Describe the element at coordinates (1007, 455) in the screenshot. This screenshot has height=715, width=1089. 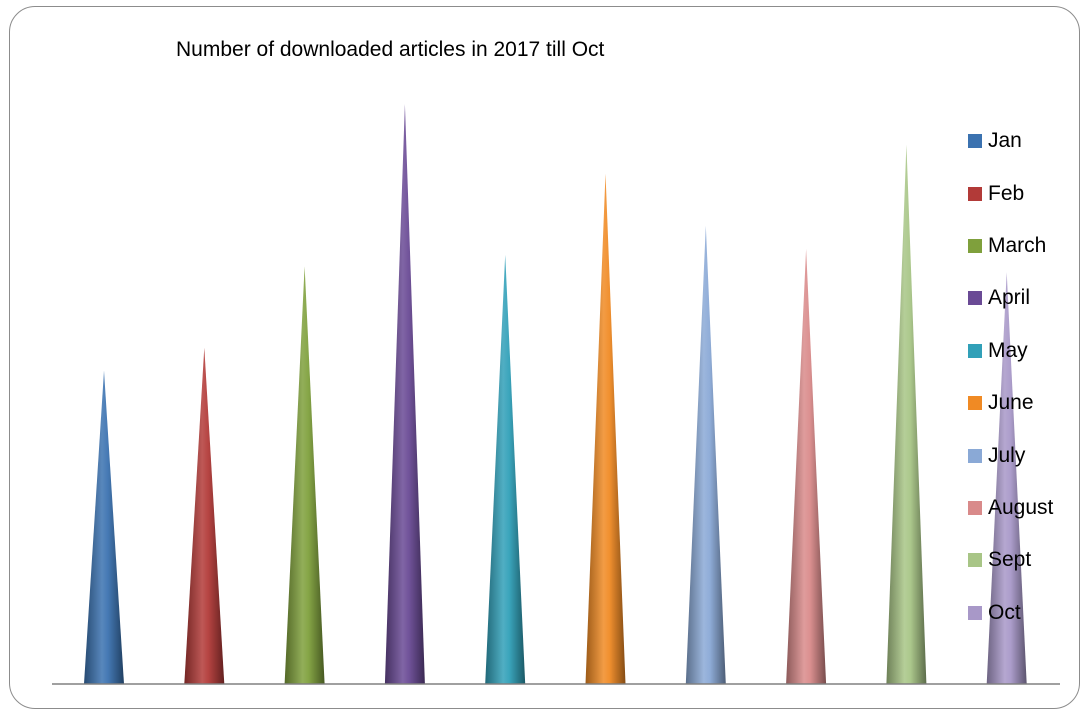
I see `legend-label: July` at that location.